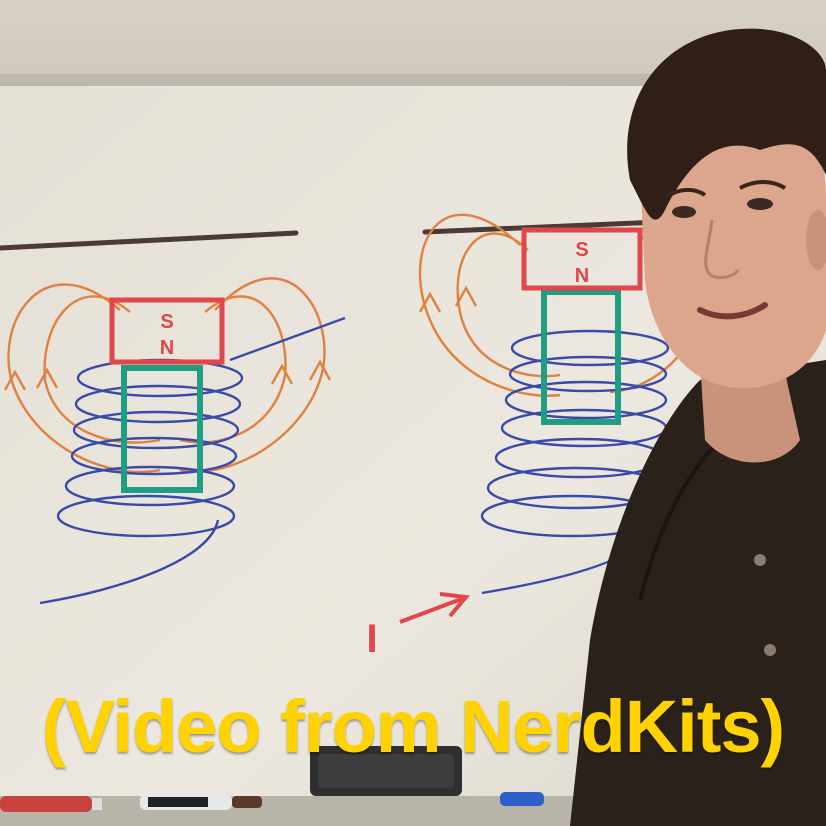 The width and height of the screenshot is (826, 826). Describe the element at coordinates (542, 227) in the screenshot. I see `right-surface-line` at that location.